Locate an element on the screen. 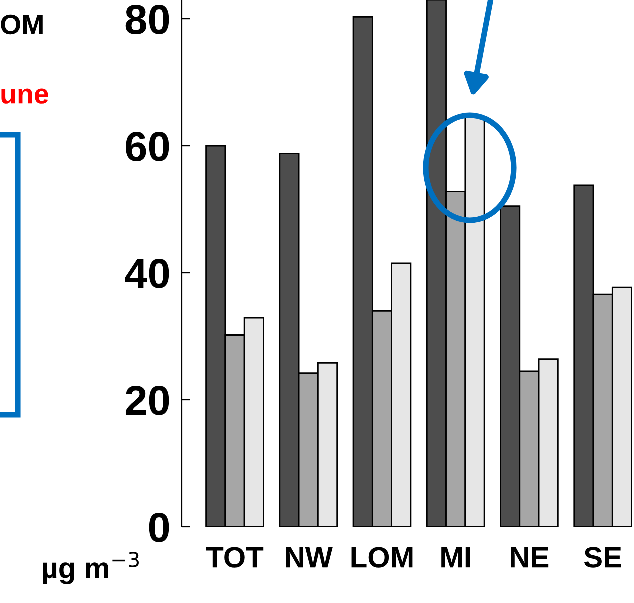 The image size is (634, 603). x-tick-label: TOT is located at coordinates (235, 557).